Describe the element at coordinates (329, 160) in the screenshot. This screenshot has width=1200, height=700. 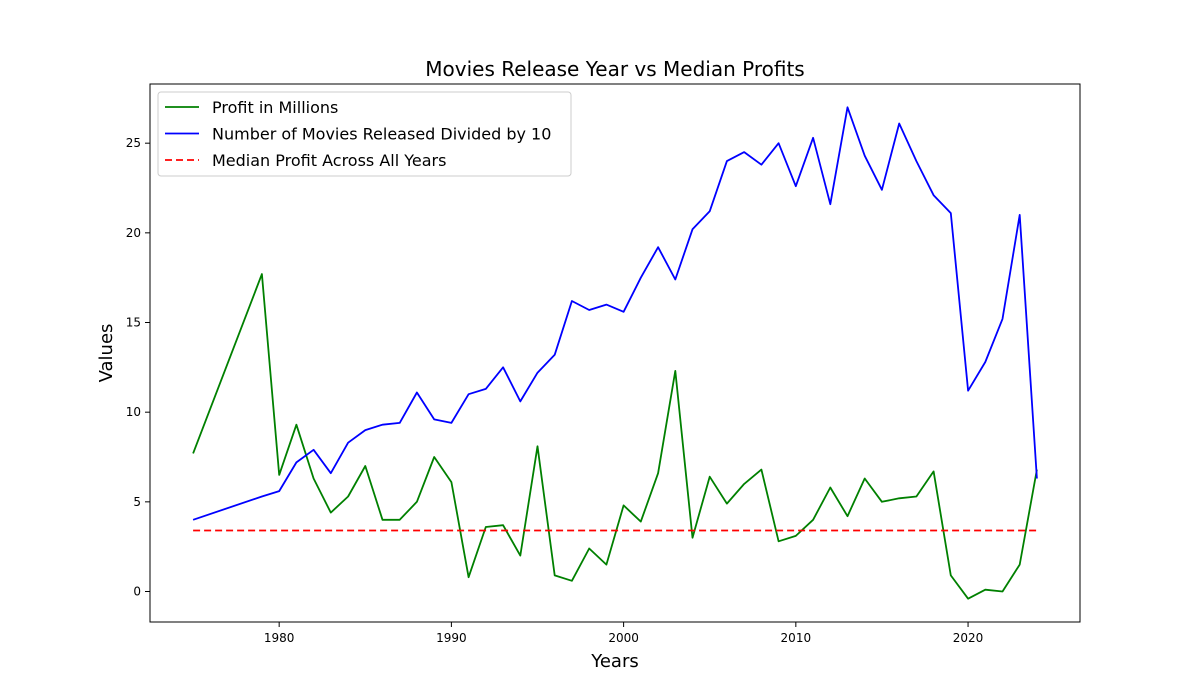
I see `legend-label-3: Median Profit Across All Years` at that location.